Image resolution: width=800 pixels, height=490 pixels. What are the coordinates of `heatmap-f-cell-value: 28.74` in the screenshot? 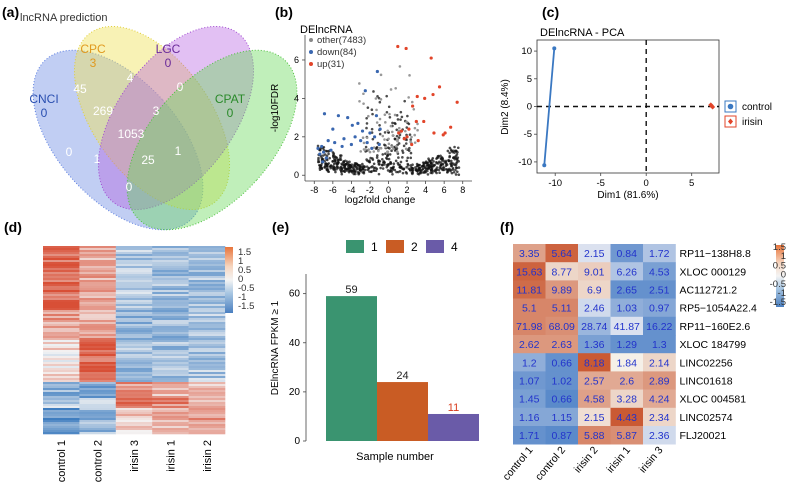 It's located at (594, 327).